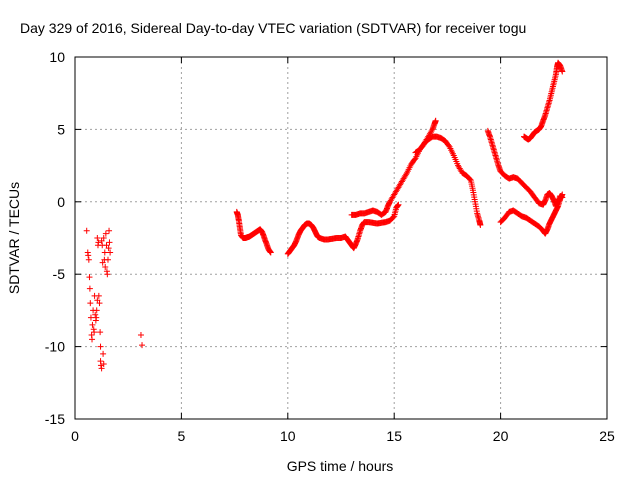 The width and height of the screenshot is (640, 480). I want to click on x-tick-label: 0, so click(75, 436).